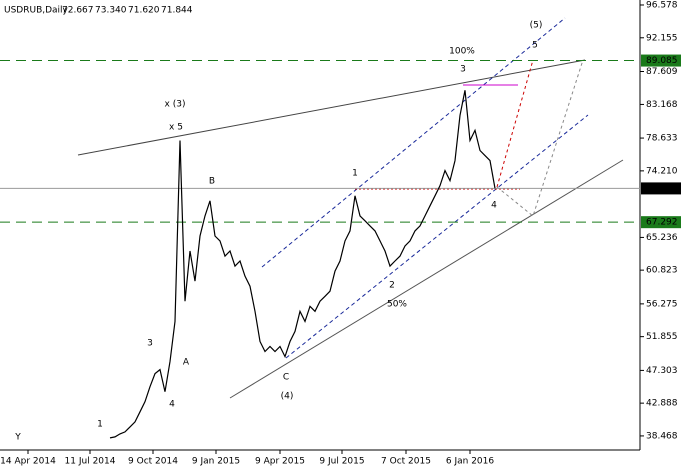  Describe the element at coordinates (177, 11) in the screenshot. I see `ohlc-value: 71.844` at that location.